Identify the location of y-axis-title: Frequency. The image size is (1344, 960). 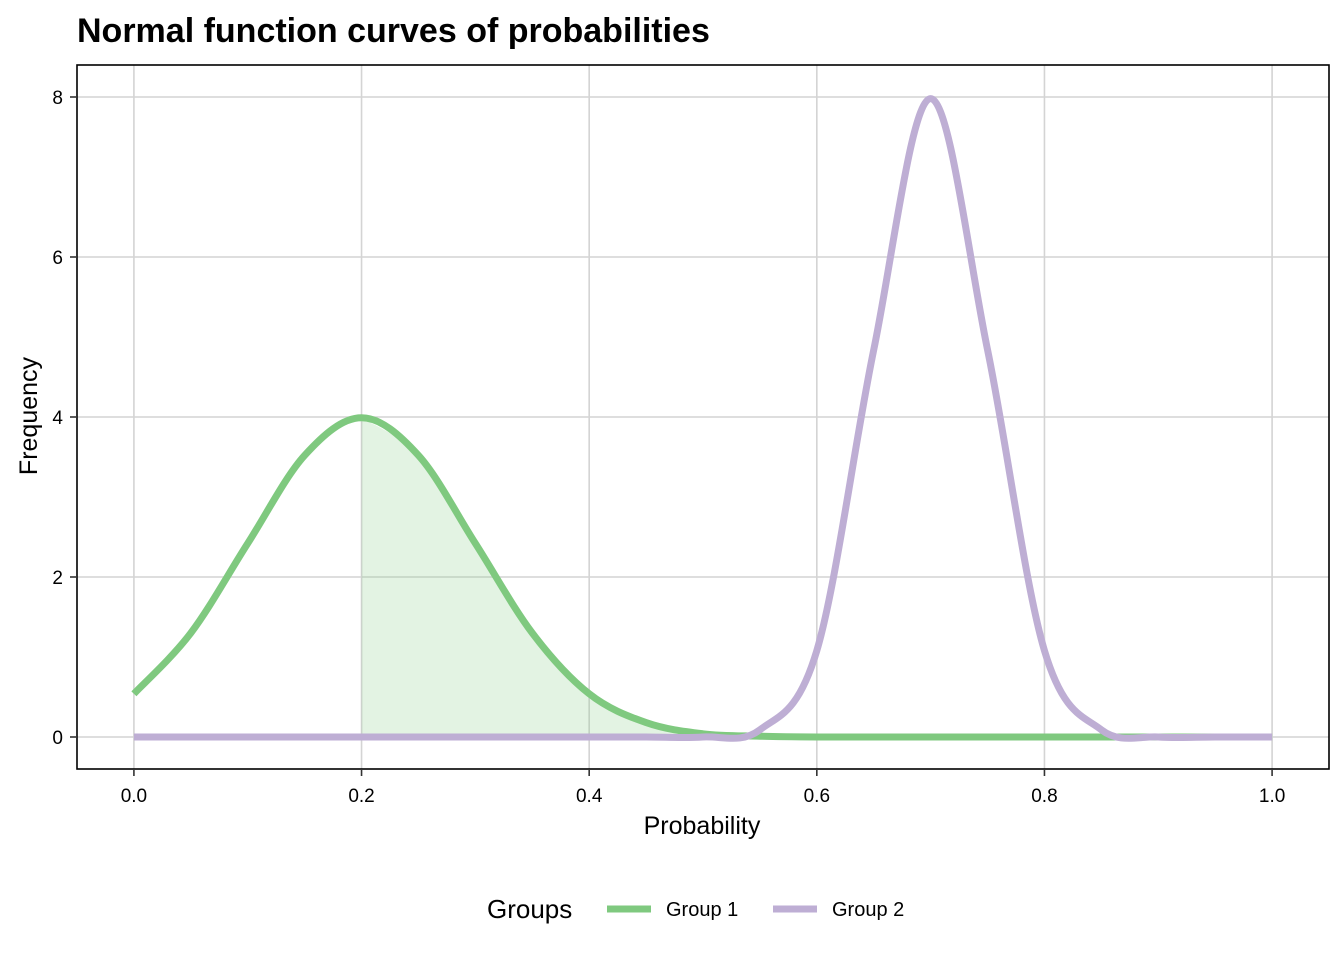
(29, 415).